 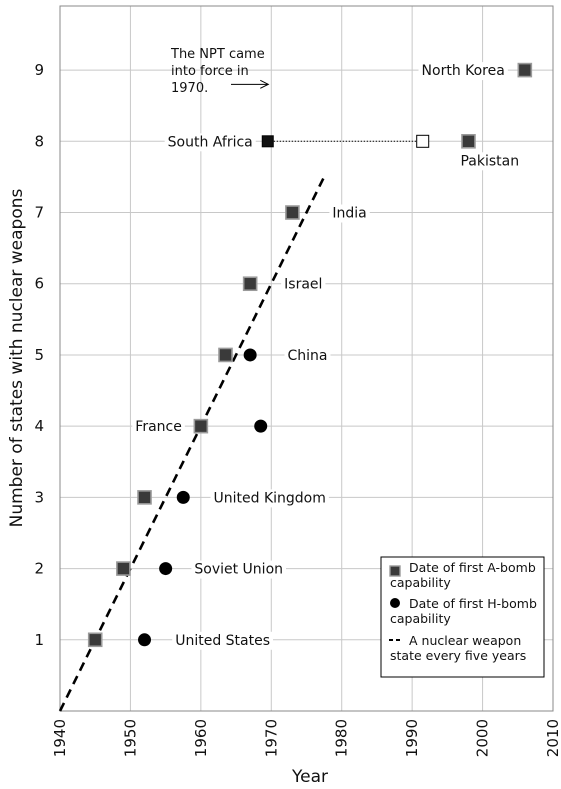 What do you see at coordinates (217, 54) in the screenshot?
I see `npt-annotation-line: The NPT came` at bounding box center [217, 54].